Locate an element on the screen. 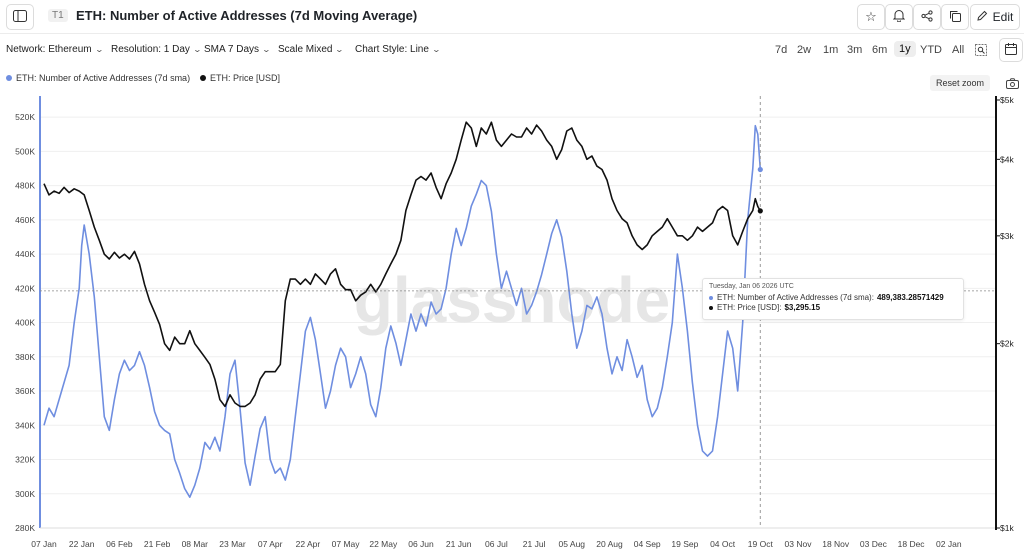 The image size is (1024, 557). y-left-tick-label: 460K is located at coordinates (25, 220).